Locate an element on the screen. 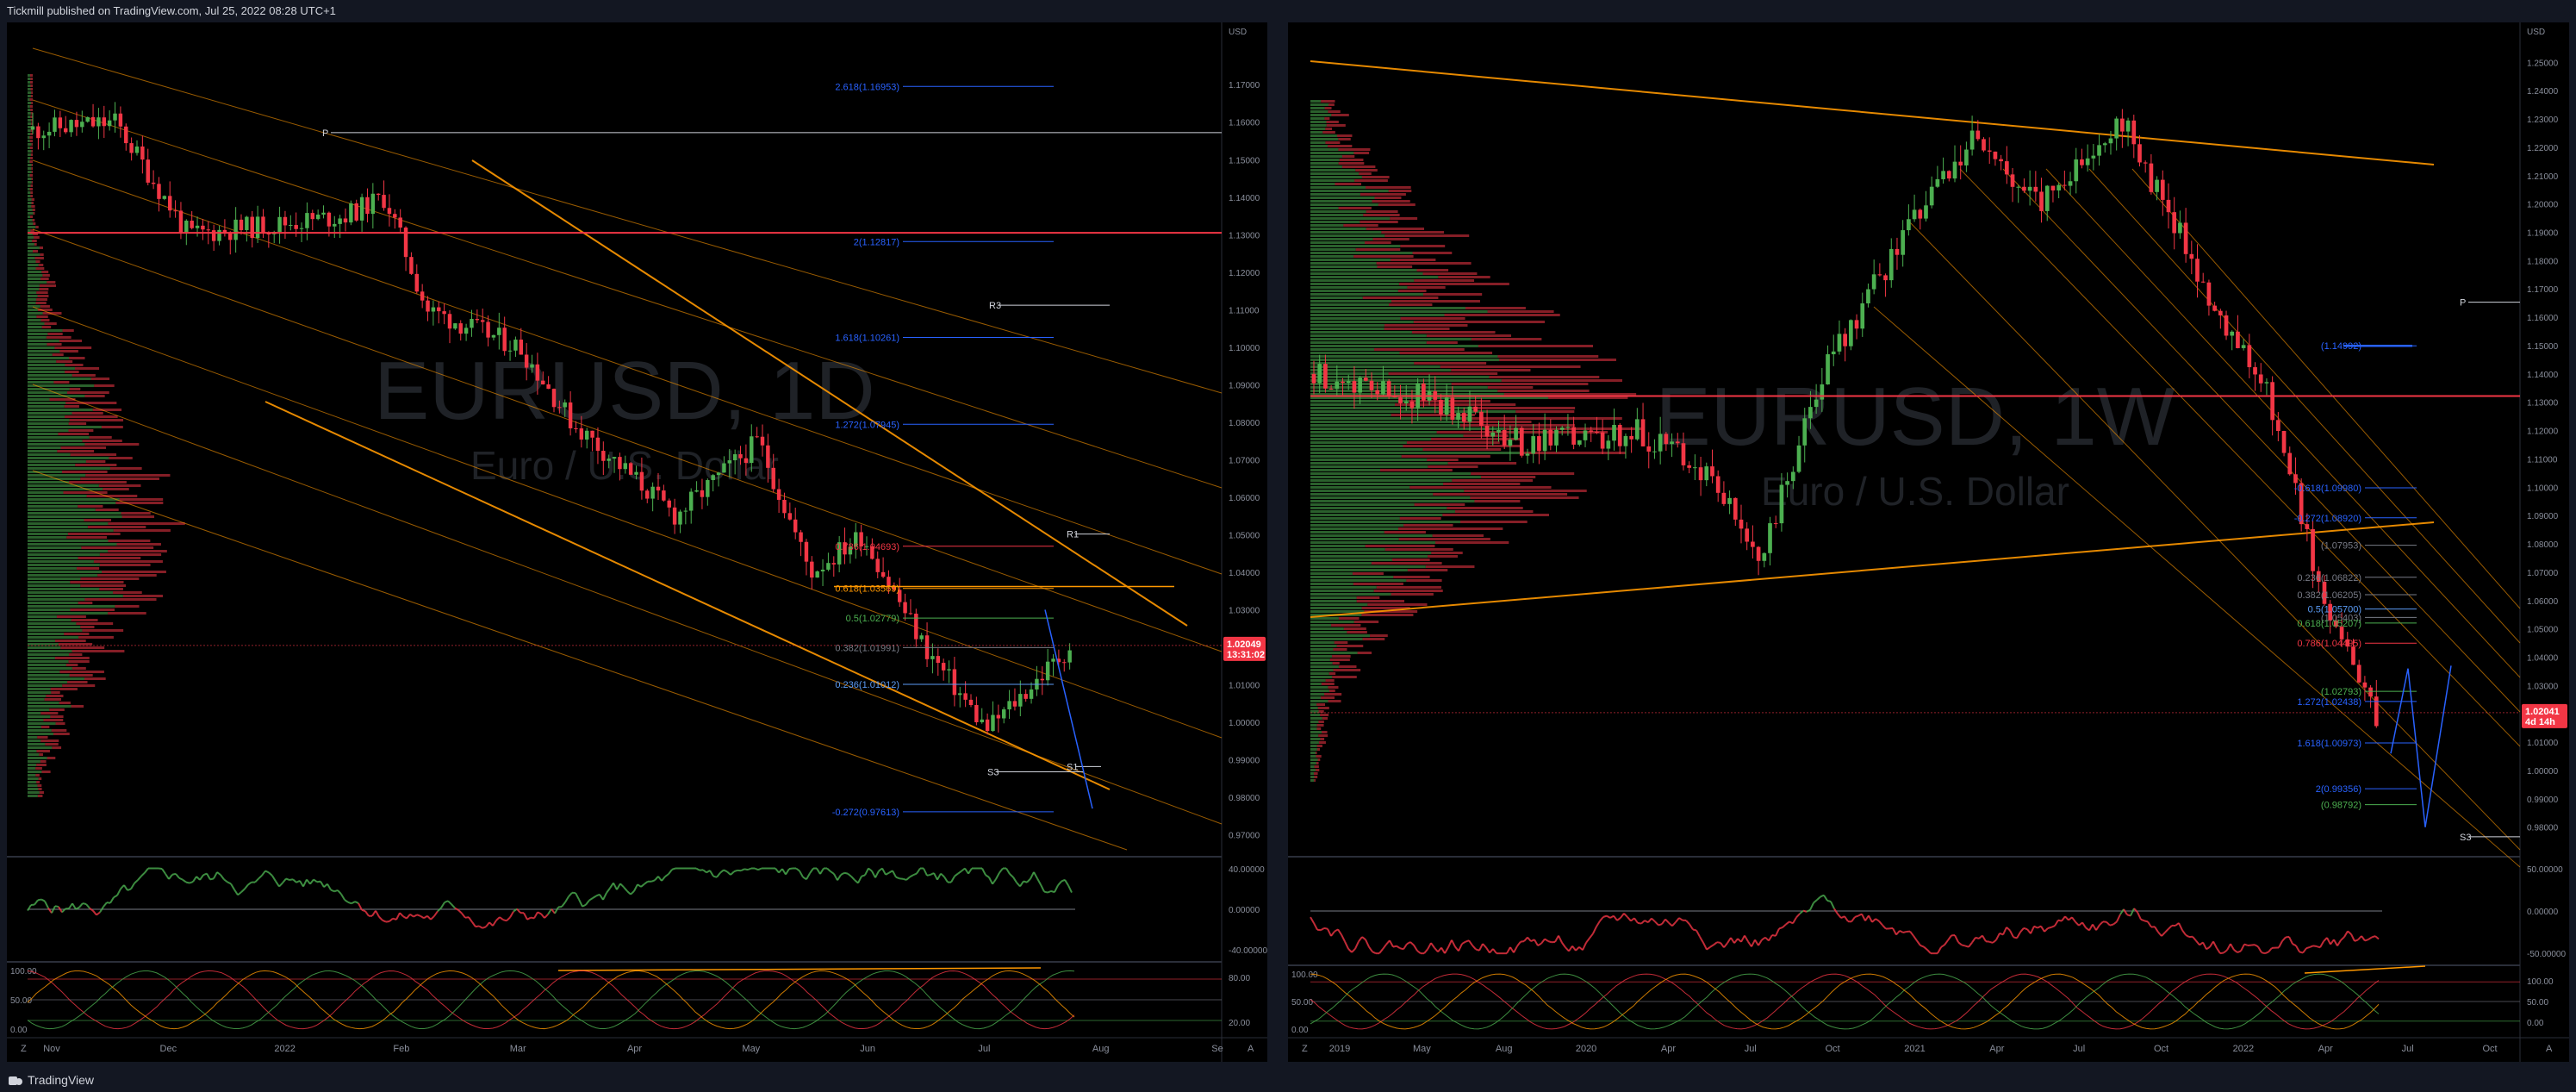 The width and height of the screenshot is (2576, 1092). fib-level-label: -0.618(1.09980) is located at coordinates (2327, 489).